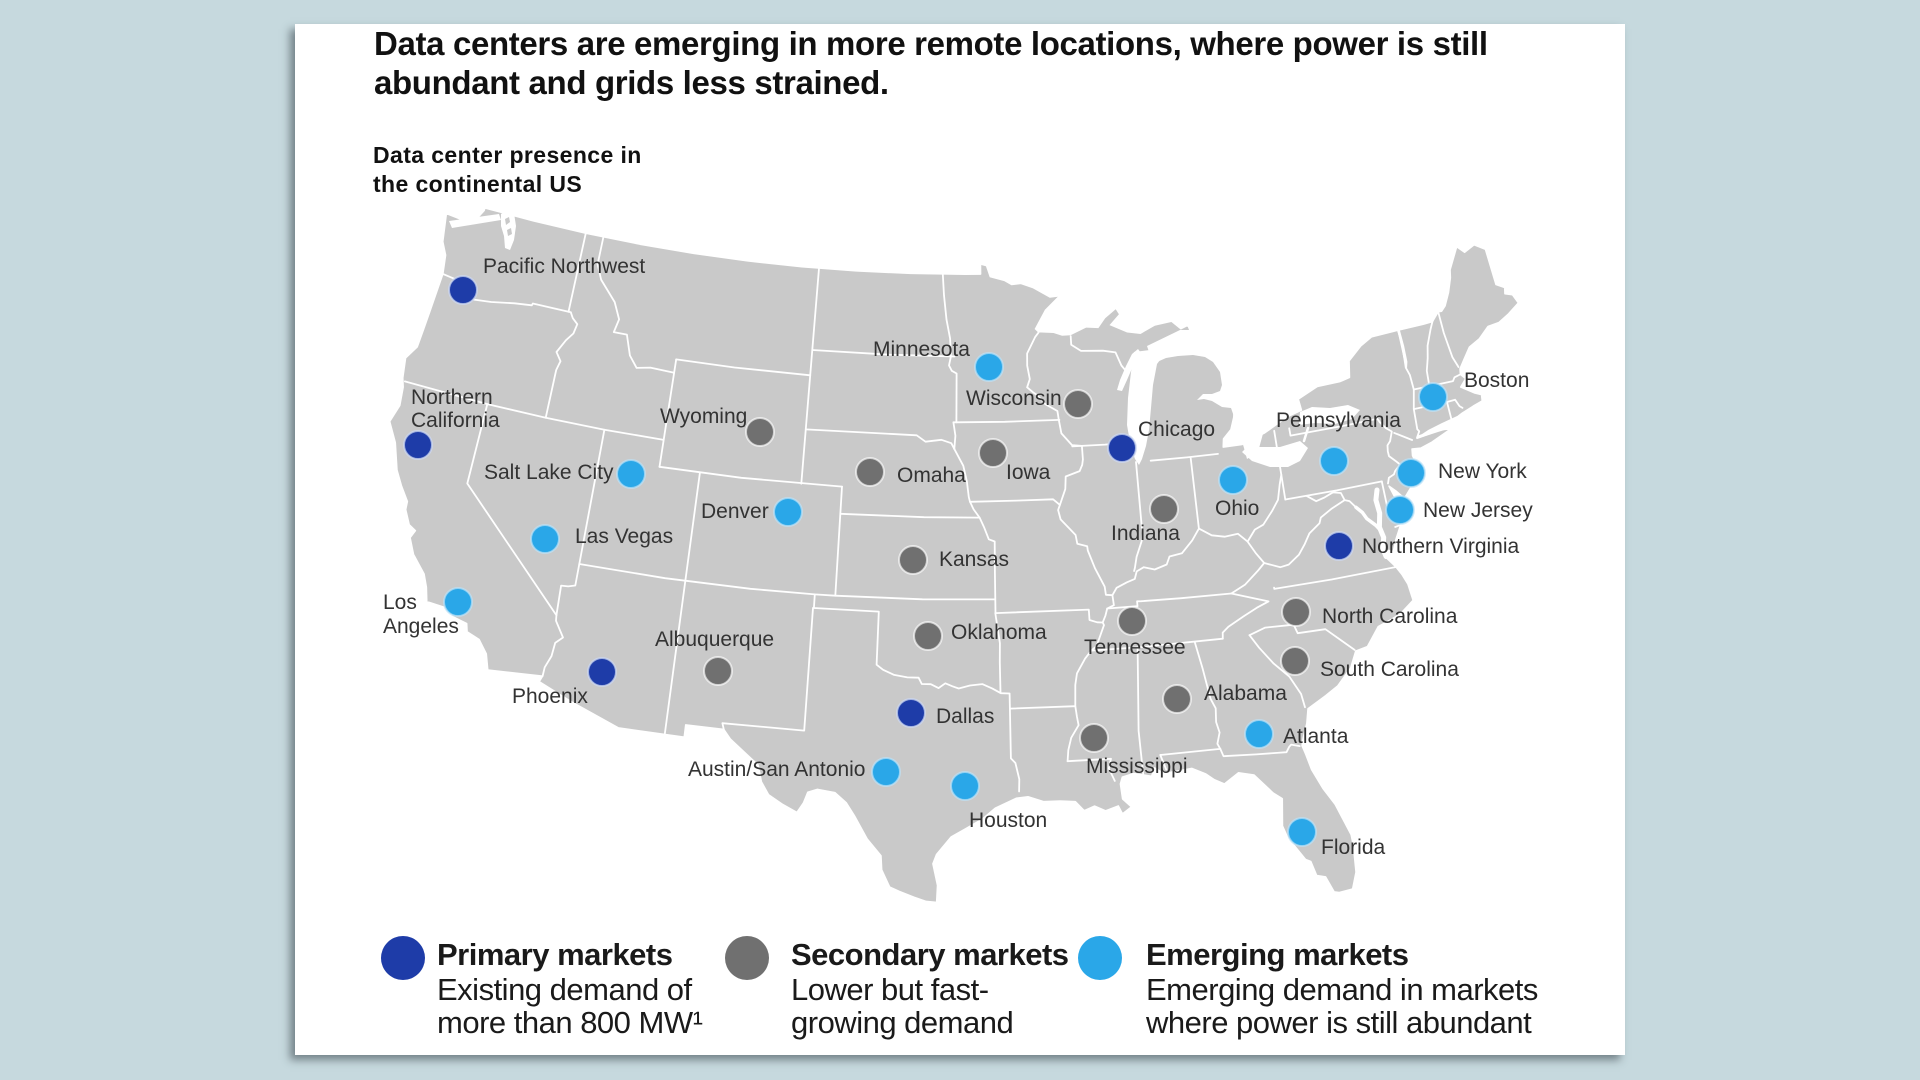 The width and height of the screenshot is (1920, 1080). What do you see at coordinates (421, 626) in the screenshot?
I see `svg-text: Angeles` at bounding box center [421, 626].